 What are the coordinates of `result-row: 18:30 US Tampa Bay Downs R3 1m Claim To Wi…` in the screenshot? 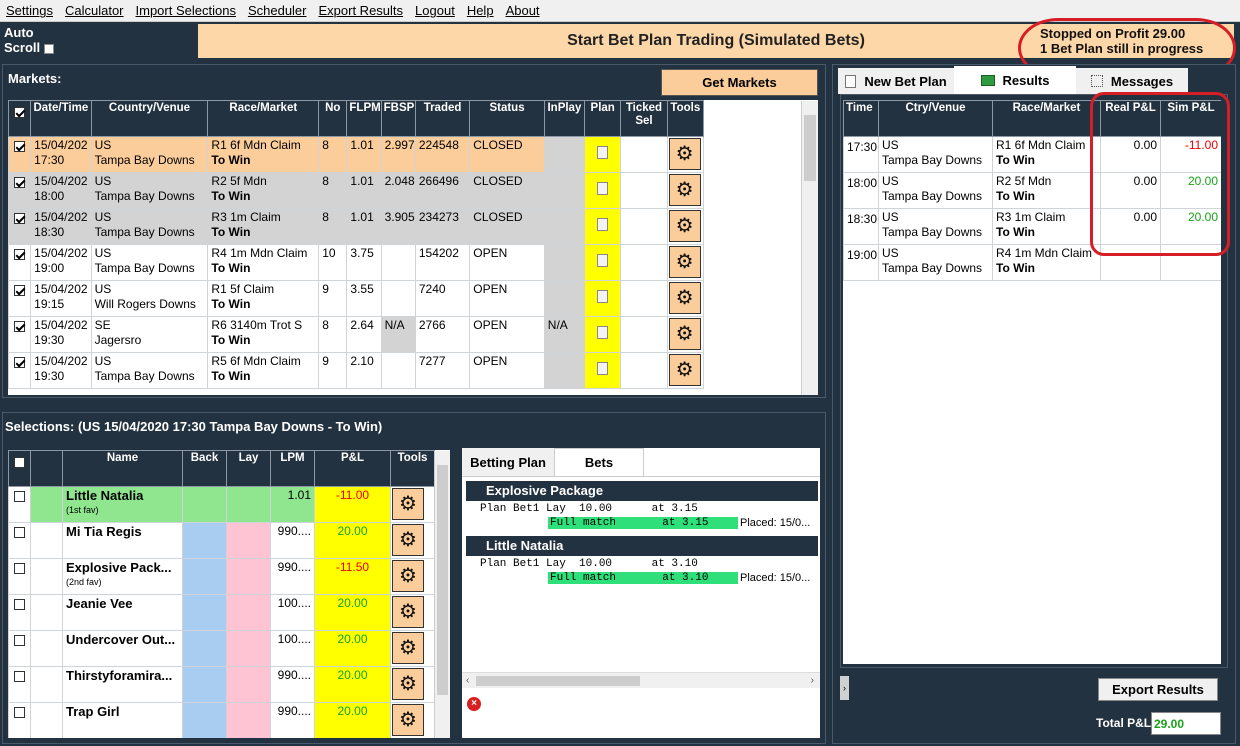 It's located at (1032, 226).